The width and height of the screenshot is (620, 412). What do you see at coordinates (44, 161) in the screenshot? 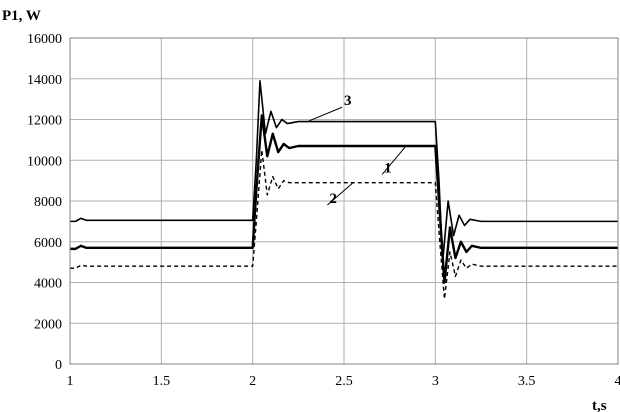
I see `y-tick-label: 10000` at bounding box center [44, 161].